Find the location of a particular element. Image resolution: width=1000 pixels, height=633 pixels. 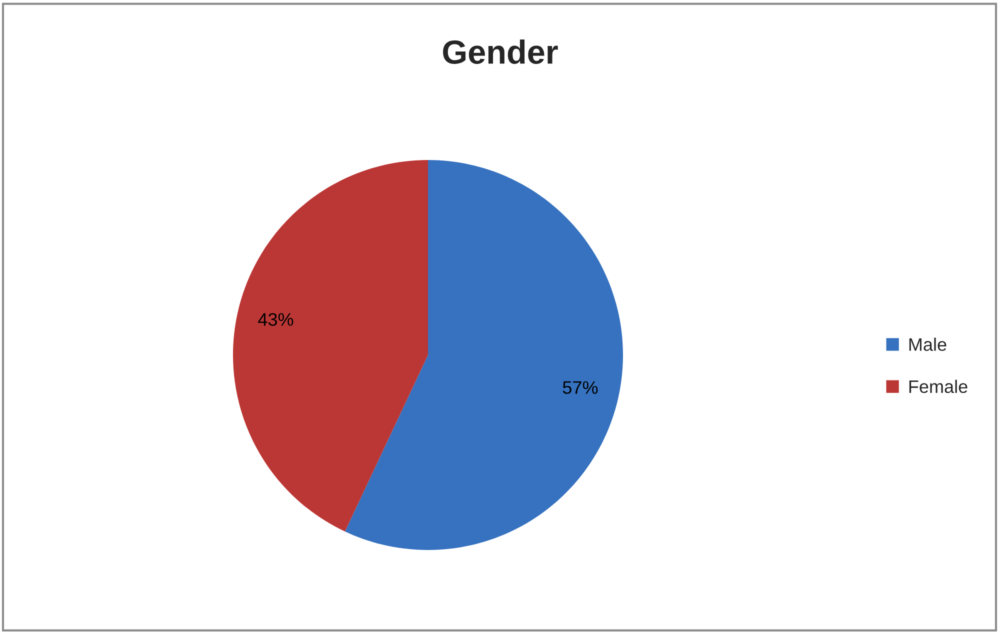

data-label: 43% is located at coordinates (276, 319).